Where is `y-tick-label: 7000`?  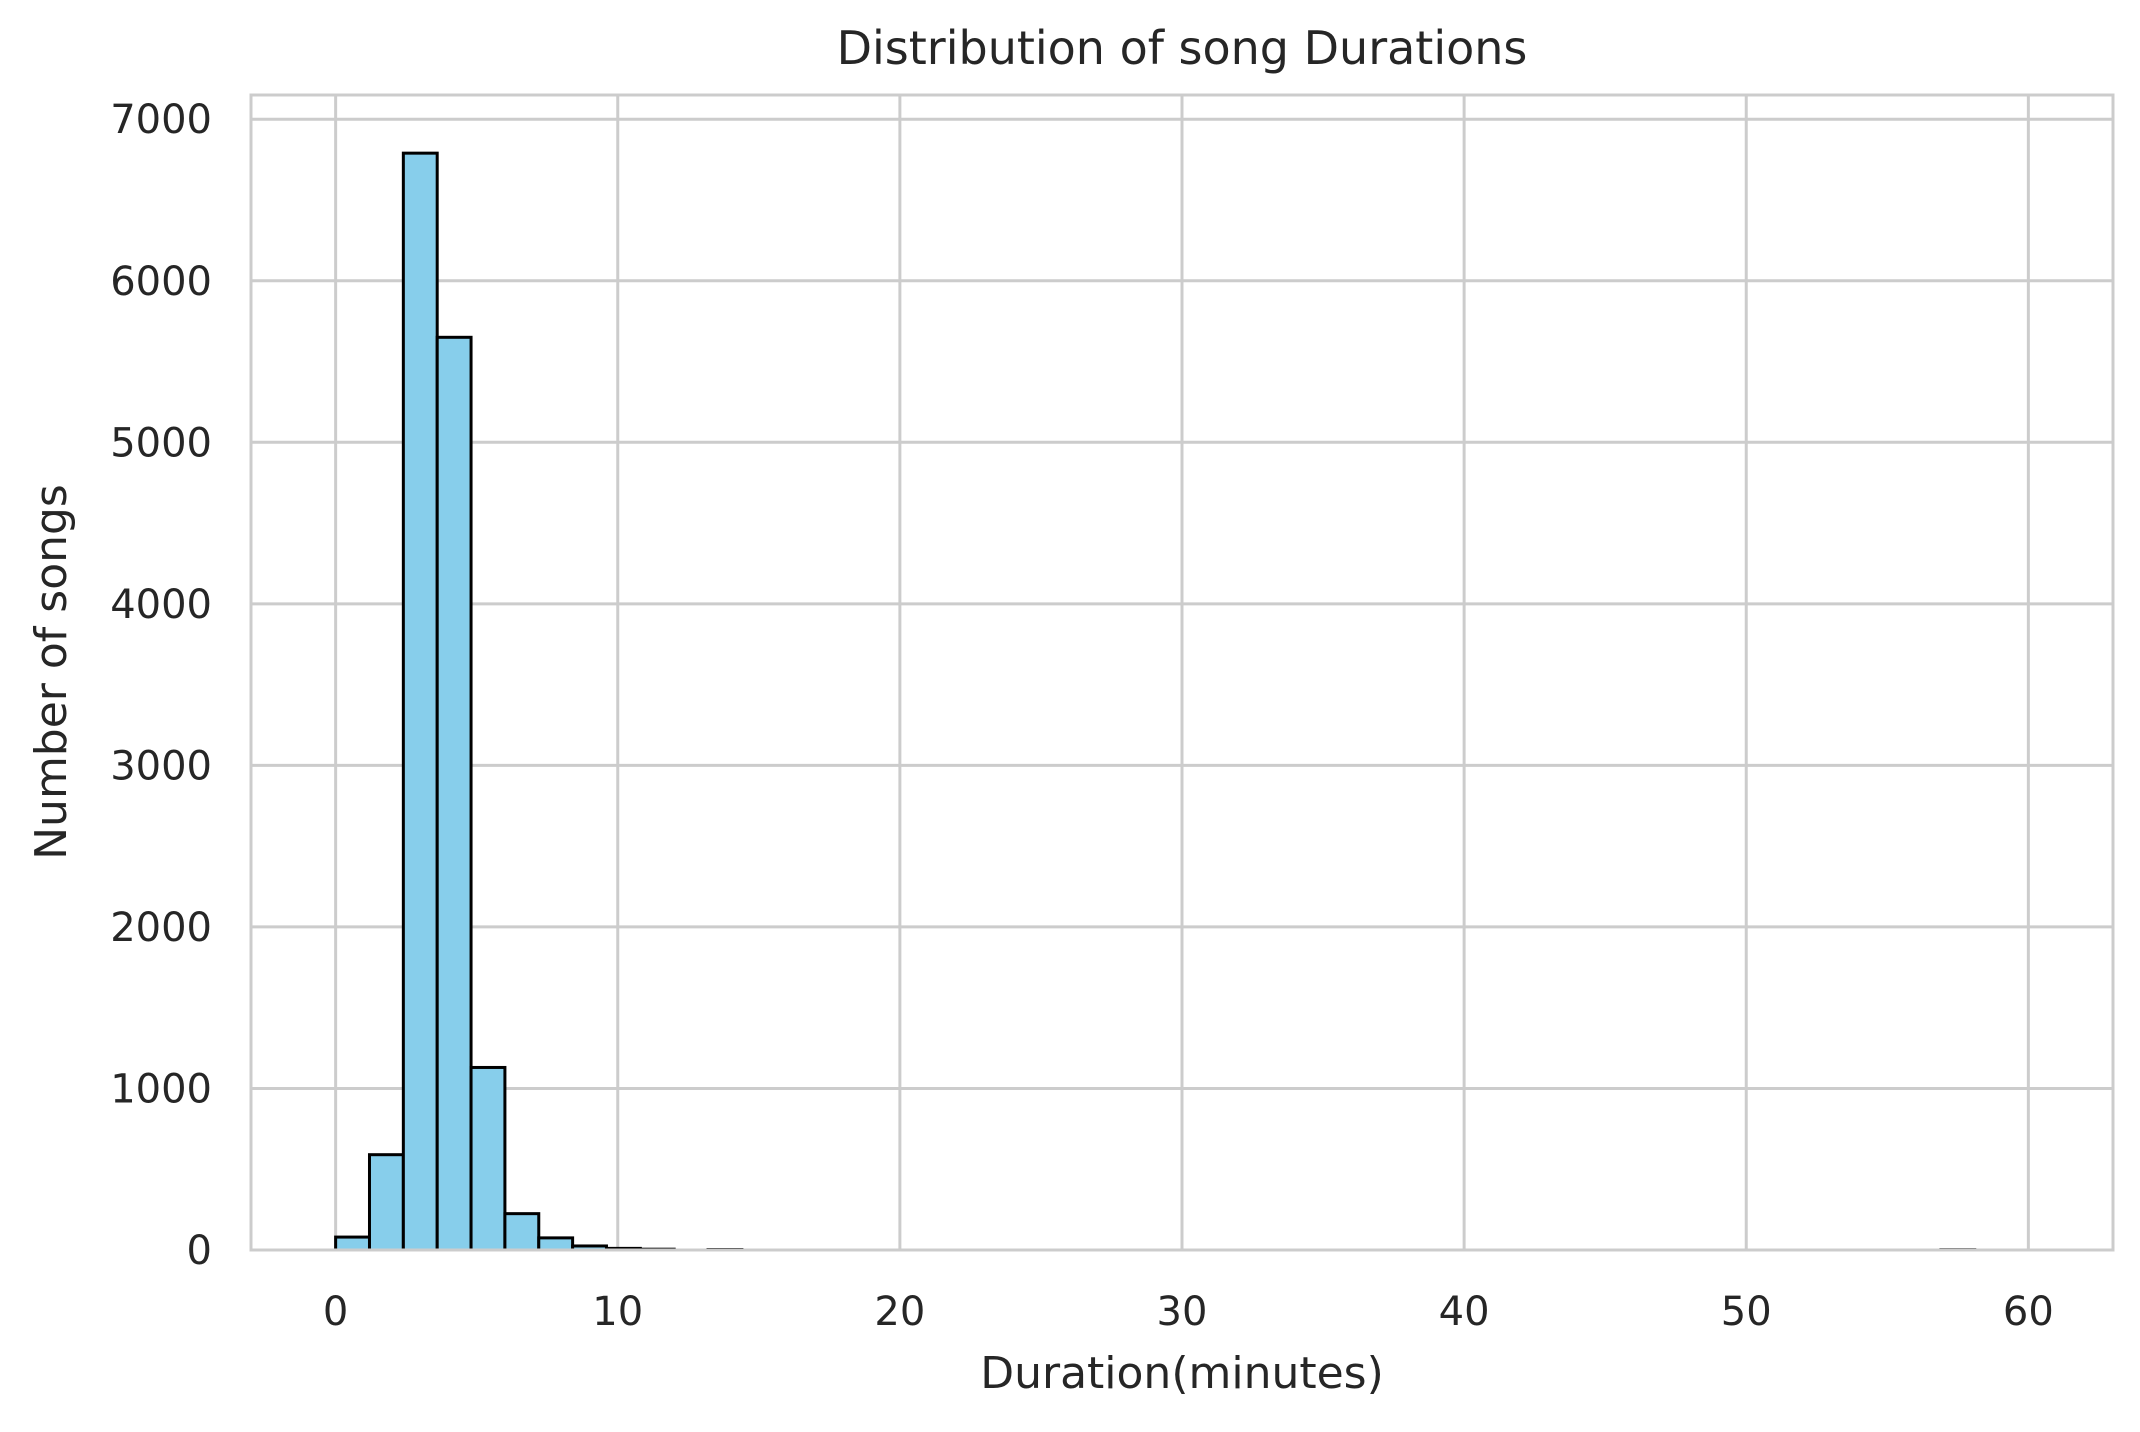 y-tick-label: 7000 is located at coordinates (161, 120).